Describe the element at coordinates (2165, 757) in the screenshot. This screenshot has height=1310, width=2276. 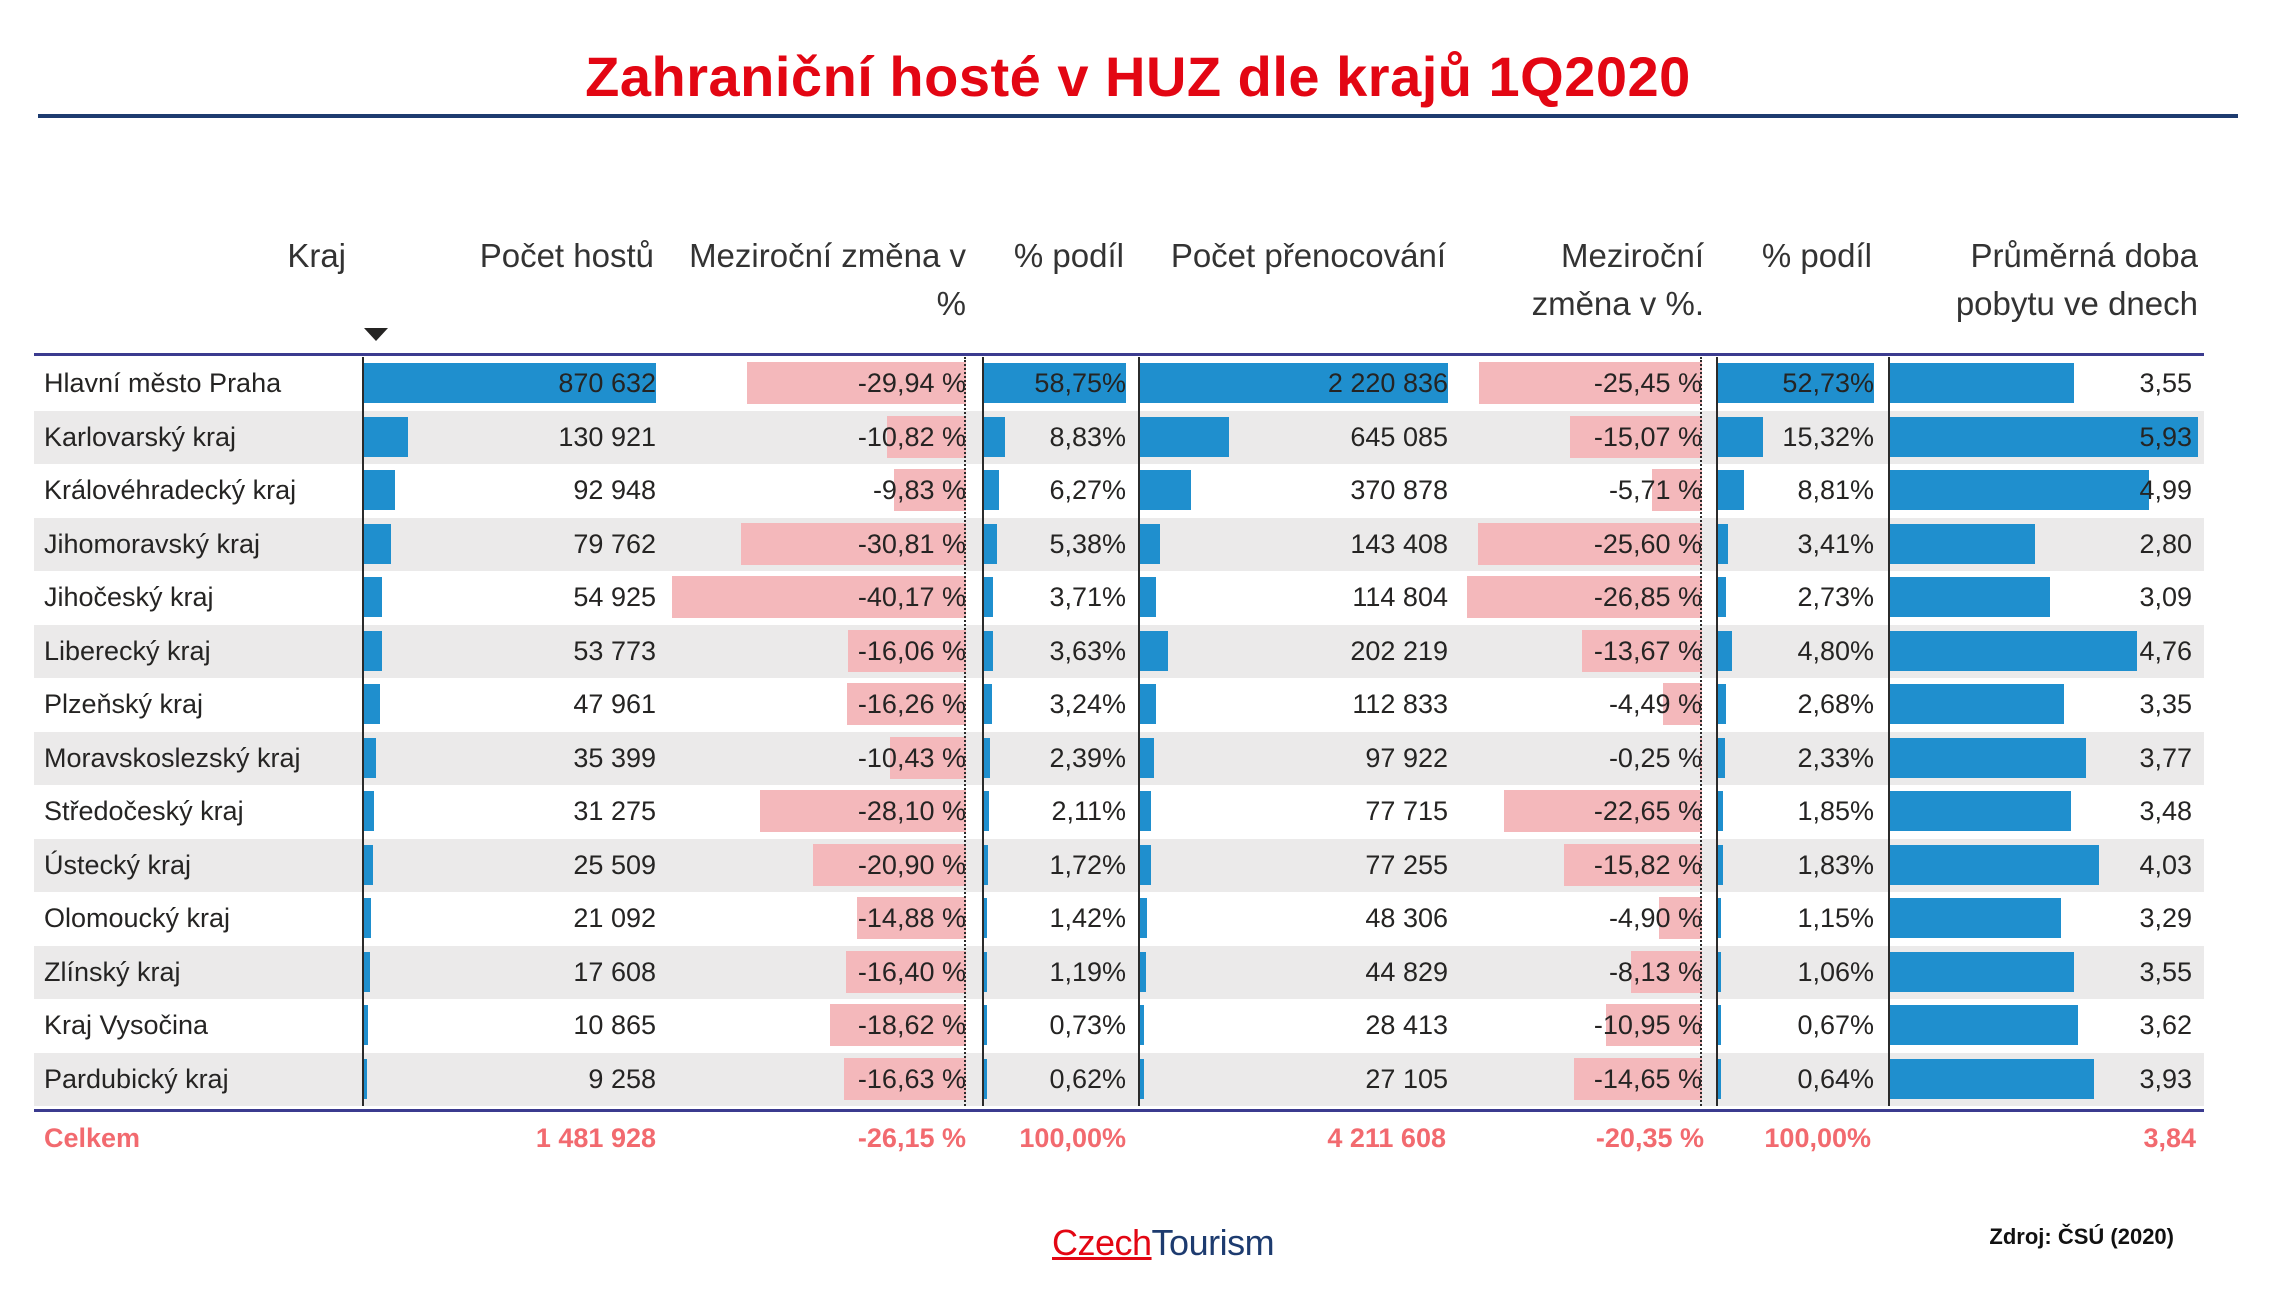
I see `avg-stay-value: 3,77` at that location.